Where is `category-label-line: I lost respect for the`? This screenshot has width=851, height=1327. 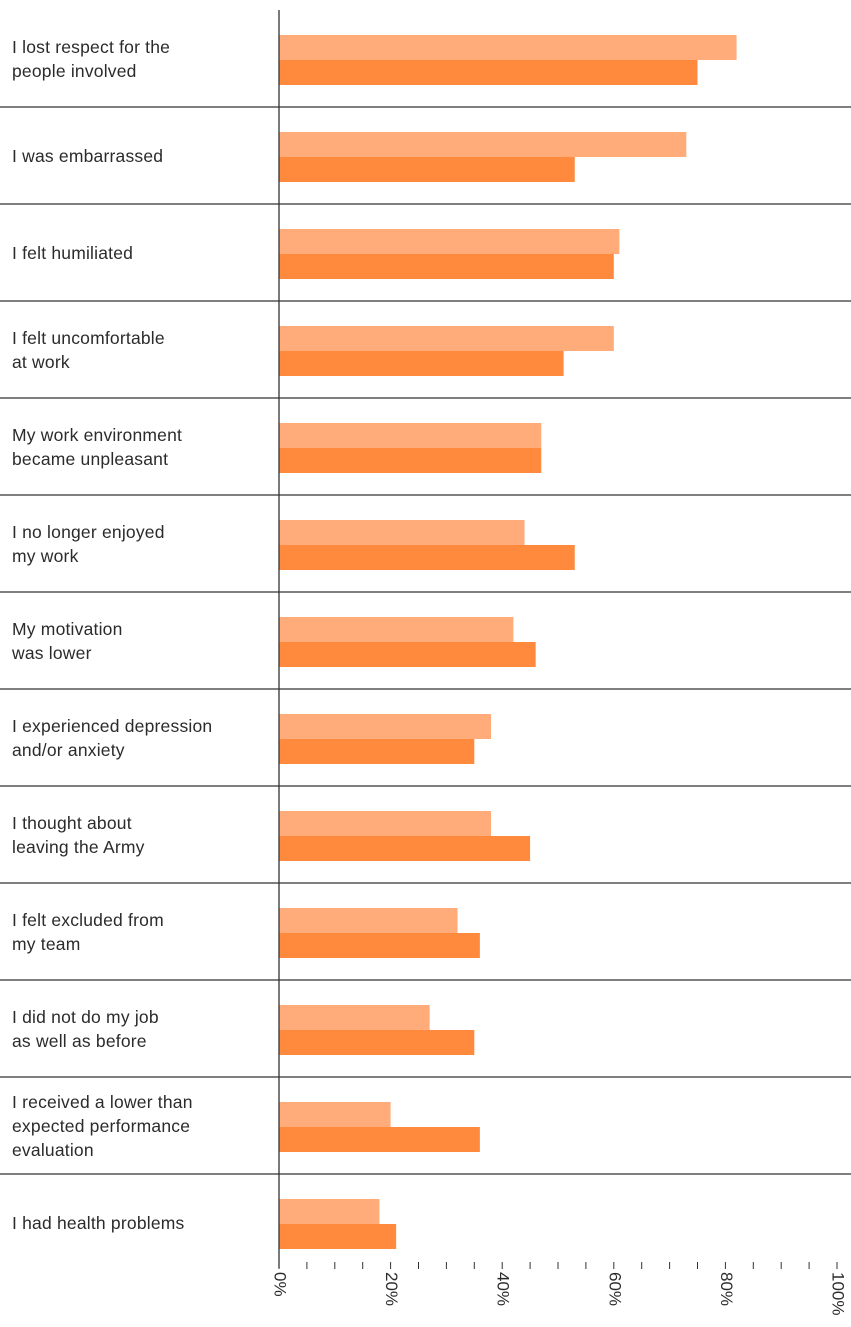 category-label-line: I lost respect for the is located at coordinates (91, 47).